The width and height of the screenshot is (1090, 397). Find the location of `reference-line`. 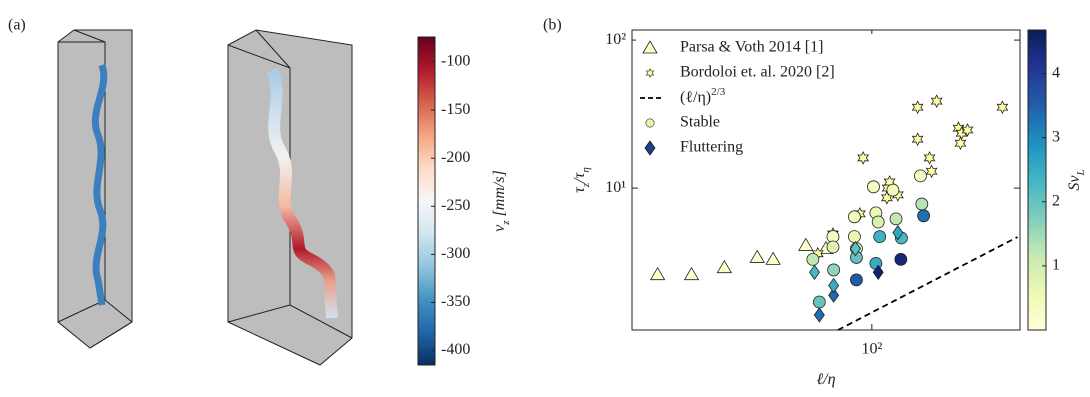

reference-line is located at coordinates (927, 283).